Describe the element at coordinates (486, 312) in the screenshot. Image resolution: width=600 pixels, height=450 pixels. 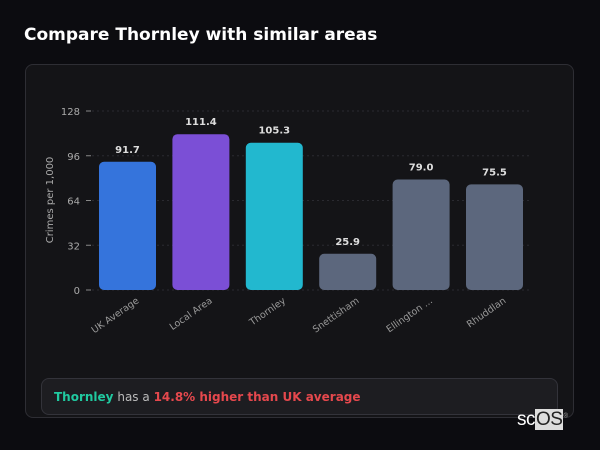
I see `x-tick-label: Rhuddlan` at that location.